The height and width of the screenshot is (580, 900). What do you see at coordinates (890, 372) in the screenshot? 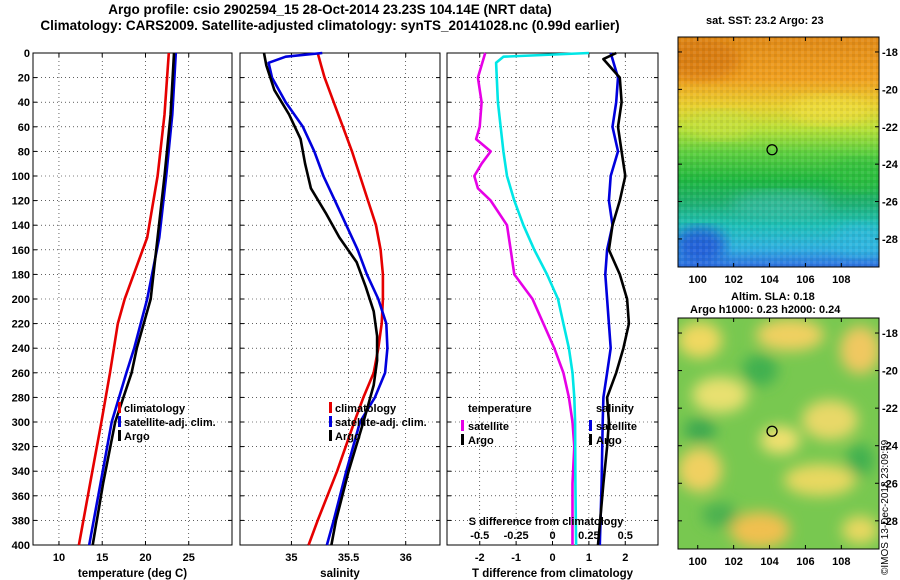
I see `map-lat-label: -20` at bounding box center [890, 372].